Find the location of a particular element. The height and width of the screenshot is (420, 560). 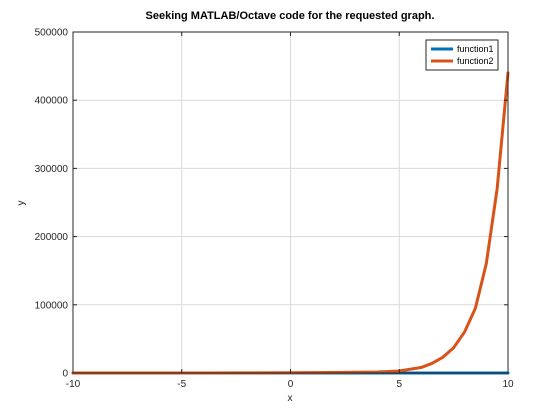

y-axis-label: y is located at coordinates (21, 203).